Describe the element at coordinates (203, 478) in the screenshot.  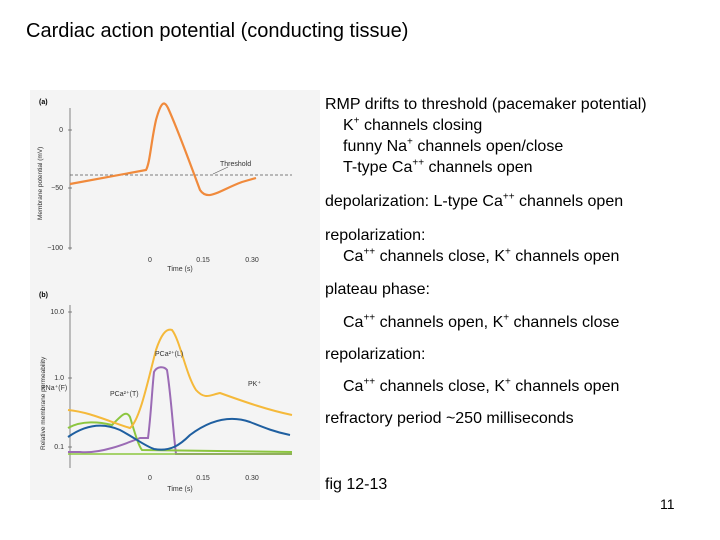
I see `panel-b-xtick-label: 0.15` at that location.